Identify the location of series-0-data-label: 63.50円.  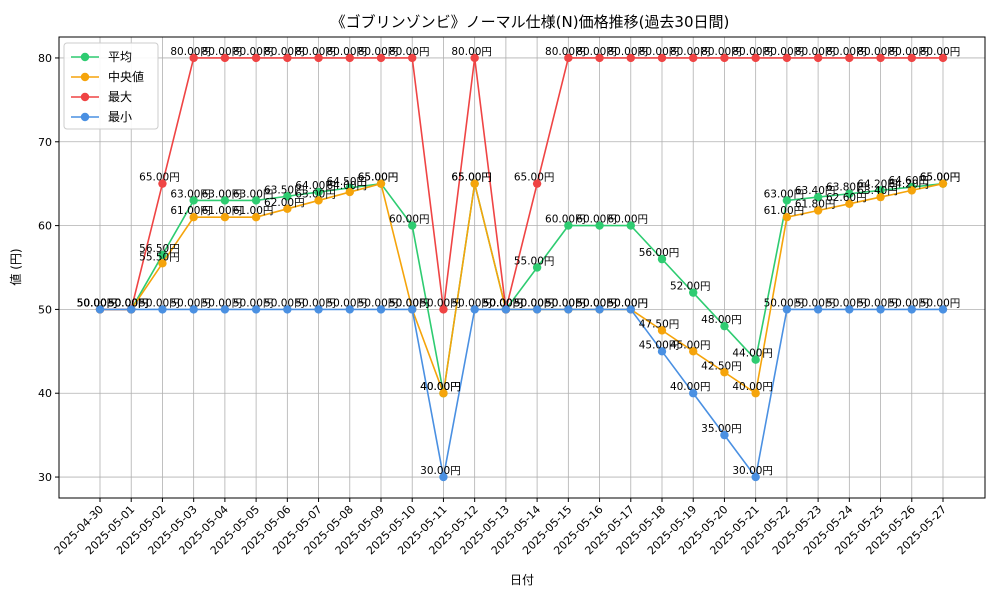
(284, 190).